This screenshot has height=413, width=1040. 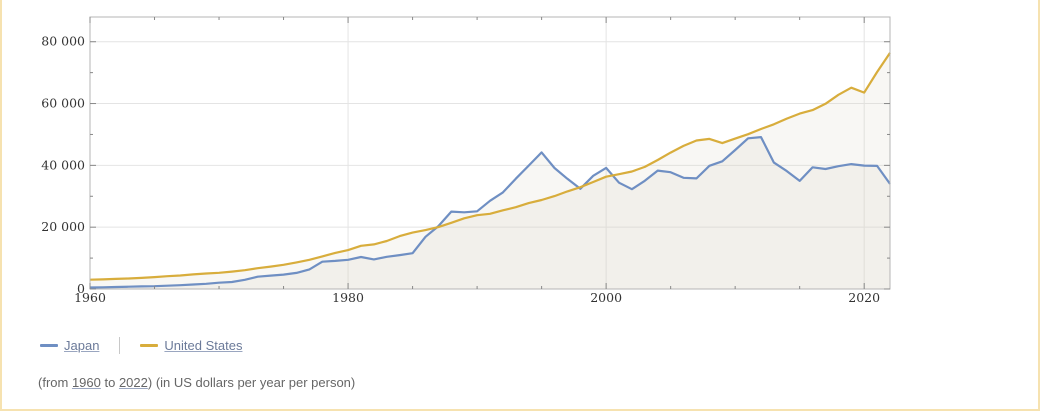 I want to click on legend: Japan United States, so click(x=141, y=345).